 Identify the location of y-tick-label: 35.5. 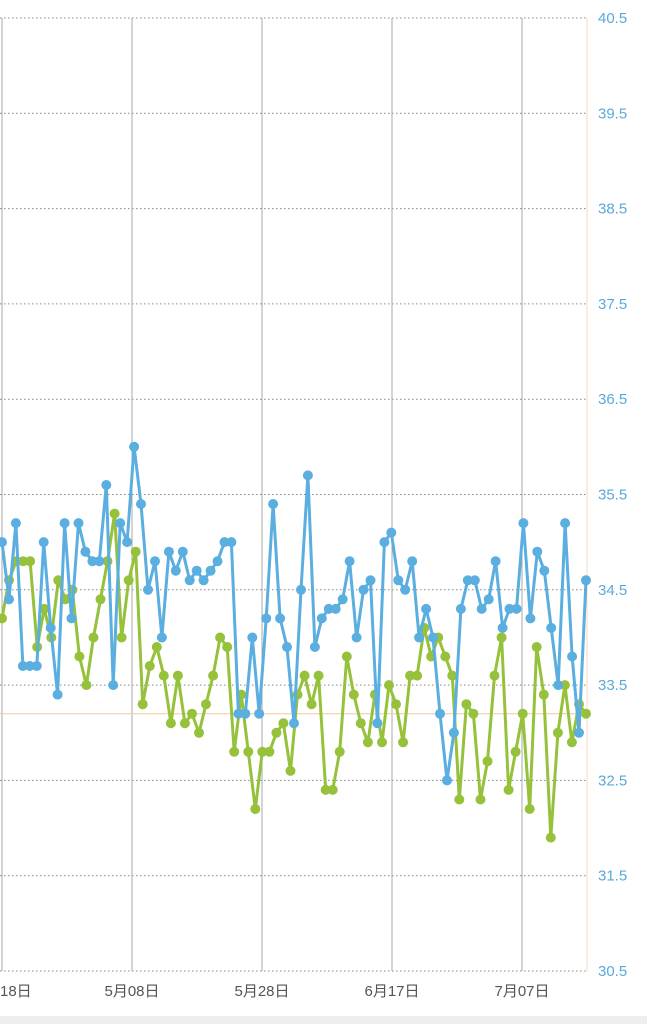
(612, 495).